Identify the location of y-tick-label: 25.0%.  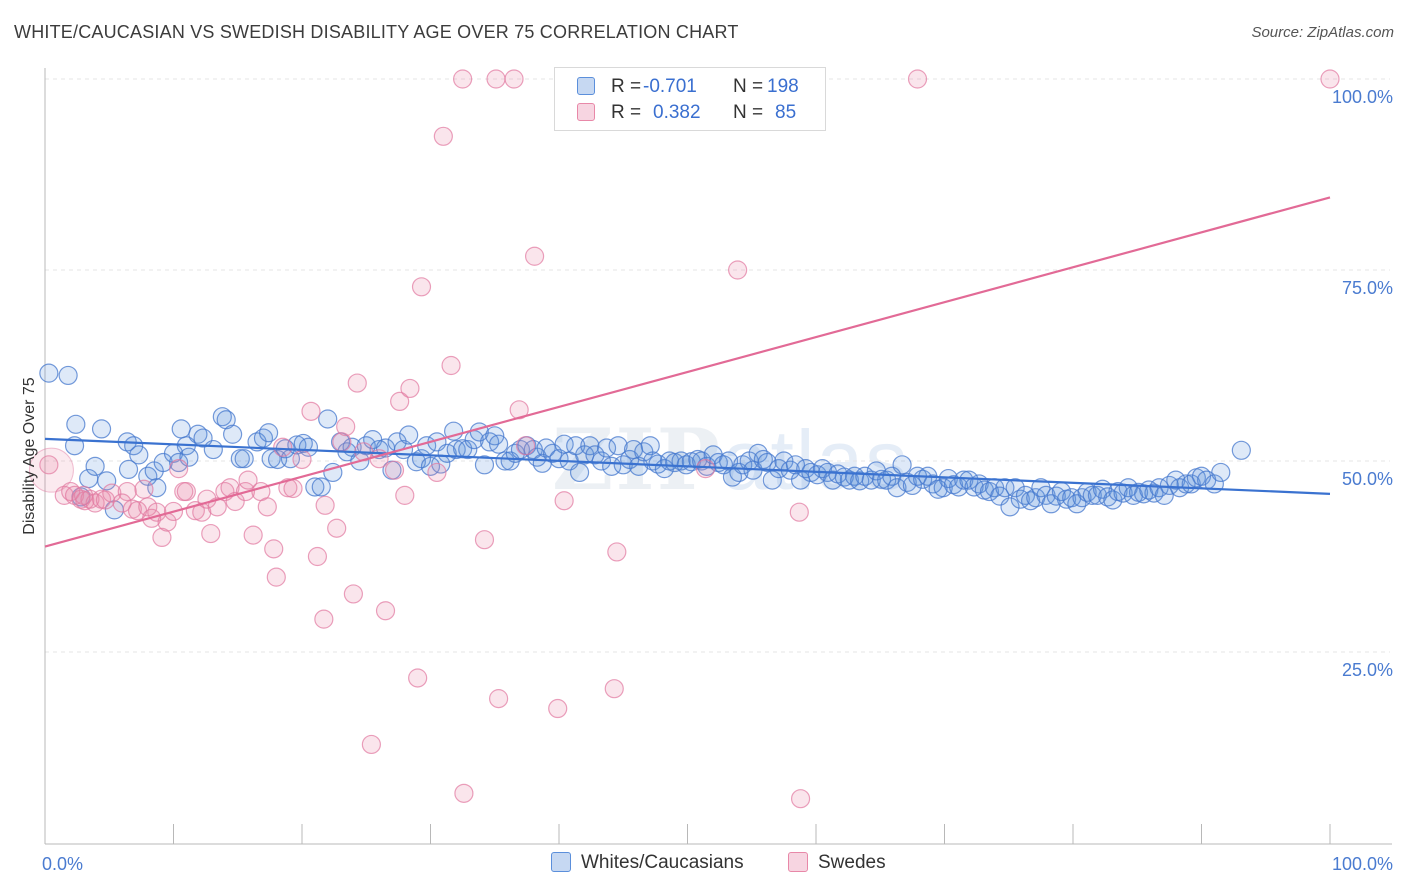
(1367, 670).